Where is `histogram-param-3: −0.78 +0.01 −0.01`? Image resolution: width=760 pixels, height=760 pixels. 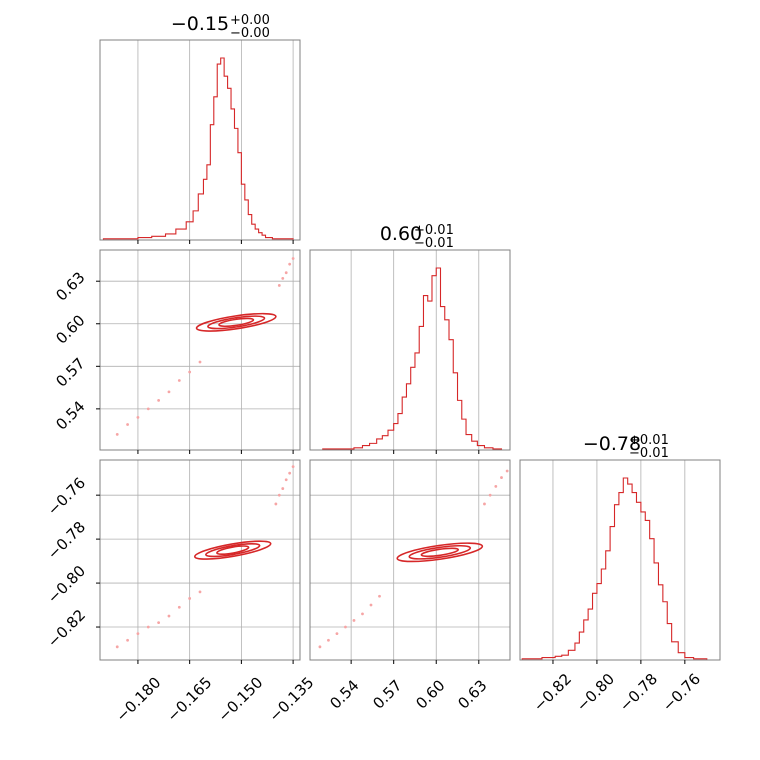
histogram-param-3: −0.78 +0.01 −0.01 is located at coordinates (620, 548).